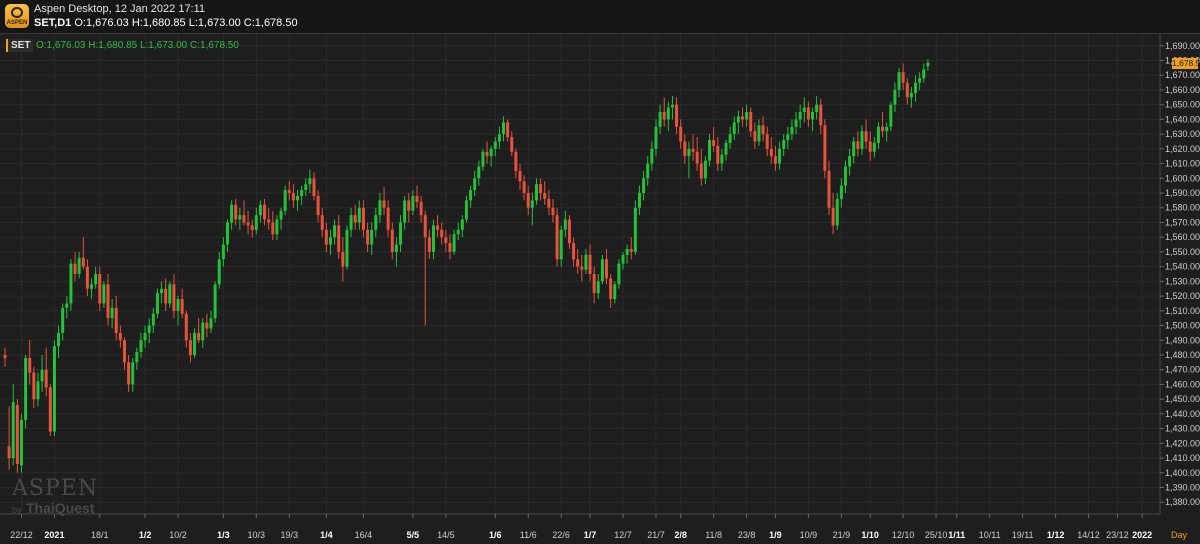  What do you see at coordinates (561, 535) in the screenshot?
I see `time-tick-label: 22/6` at bounding box center [561, 535].